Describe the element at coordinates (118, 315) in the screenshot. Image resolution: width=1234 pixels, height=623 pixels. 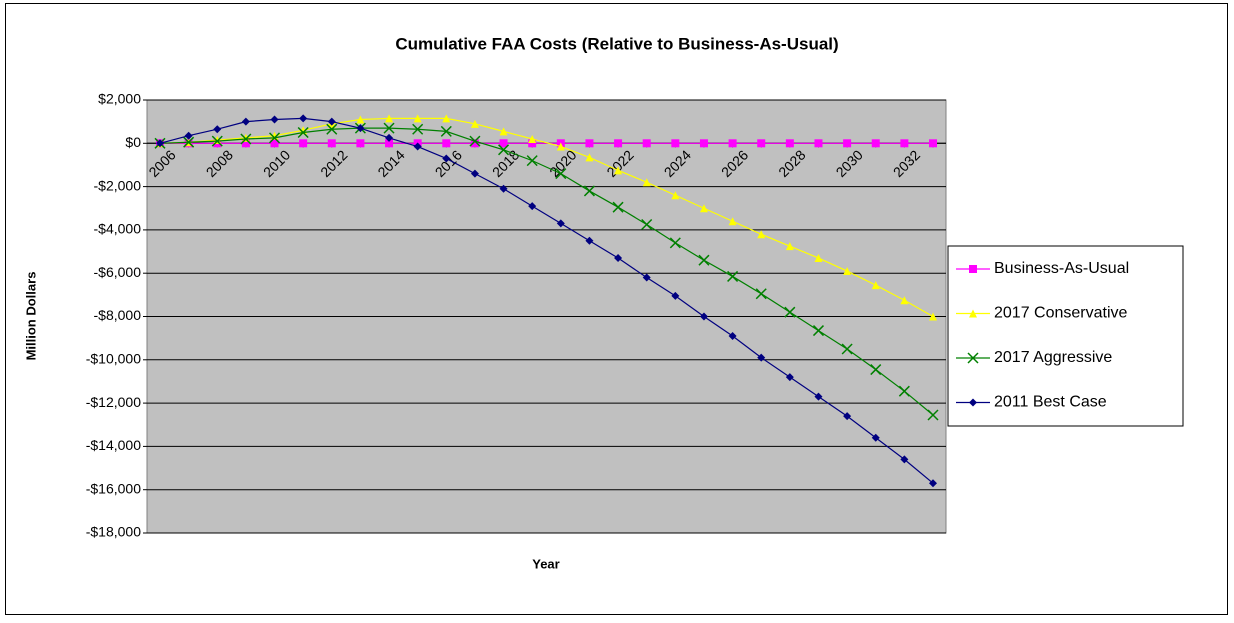
I see `y-tick-label: -$8,000` at that location.